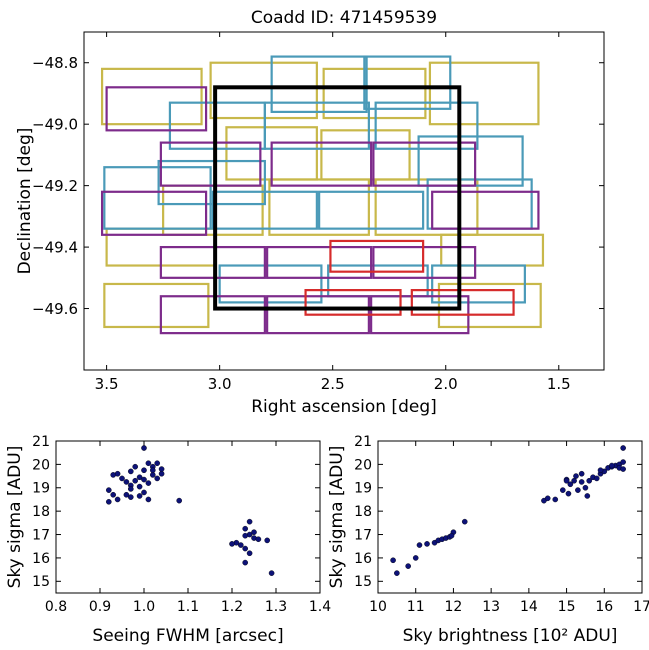  Describe the element at coordinates (641, 607) in the screenshot. I see `x-tick-label: 17` at that location.